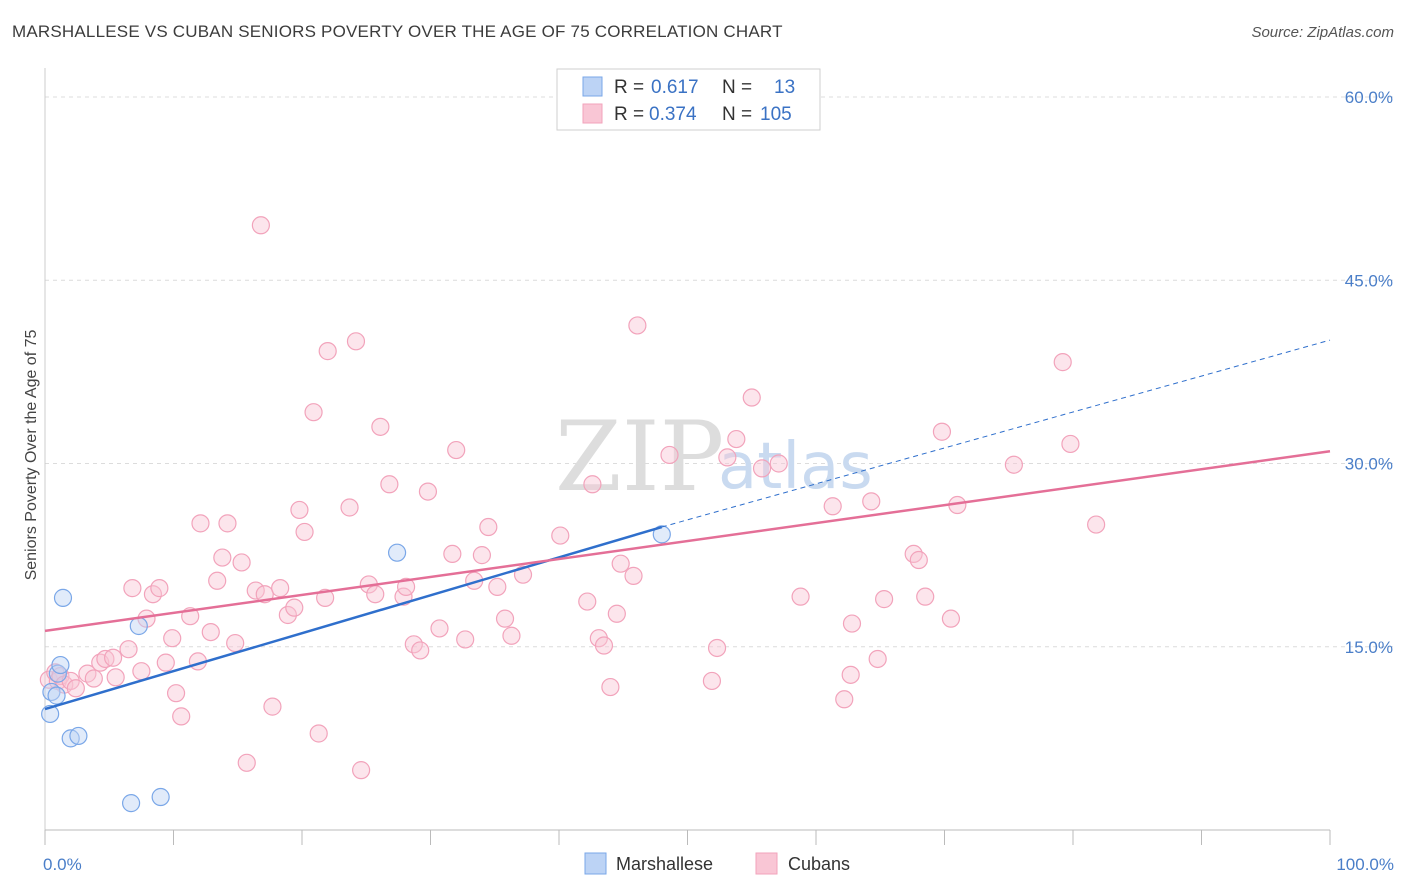  What do you see at coordinates (766, 863) in the screenshot?
I see `bottom-legend-swatch-cubans` at bounding box center [766, 863].